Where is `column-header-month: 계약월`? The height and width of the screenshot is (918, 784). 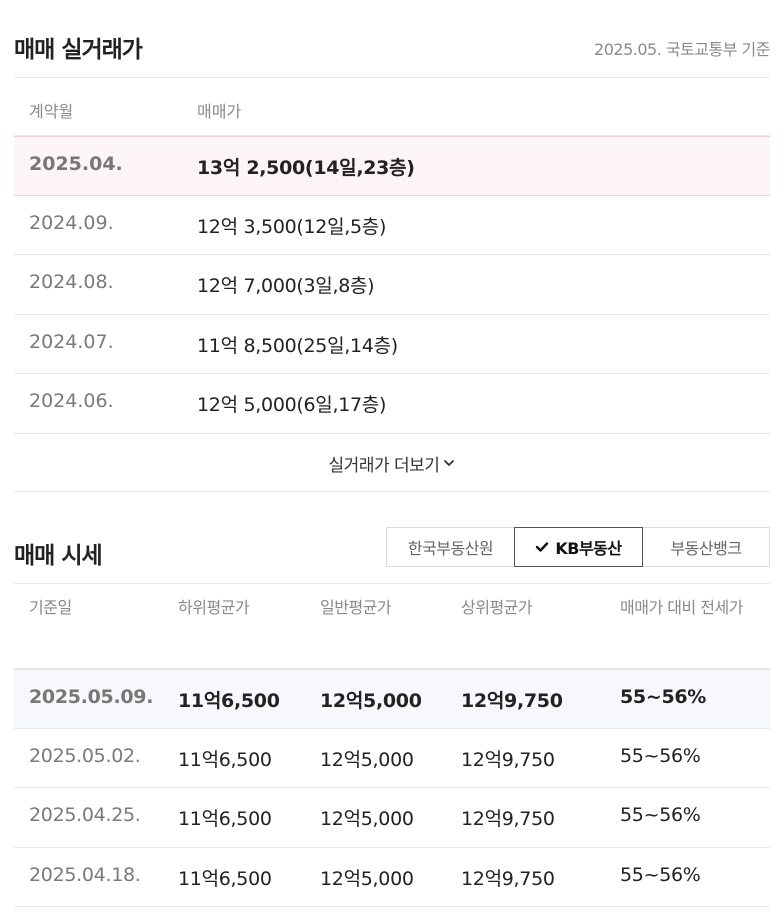 column-header-month: 계약월 is located at coordinates (51, 111).